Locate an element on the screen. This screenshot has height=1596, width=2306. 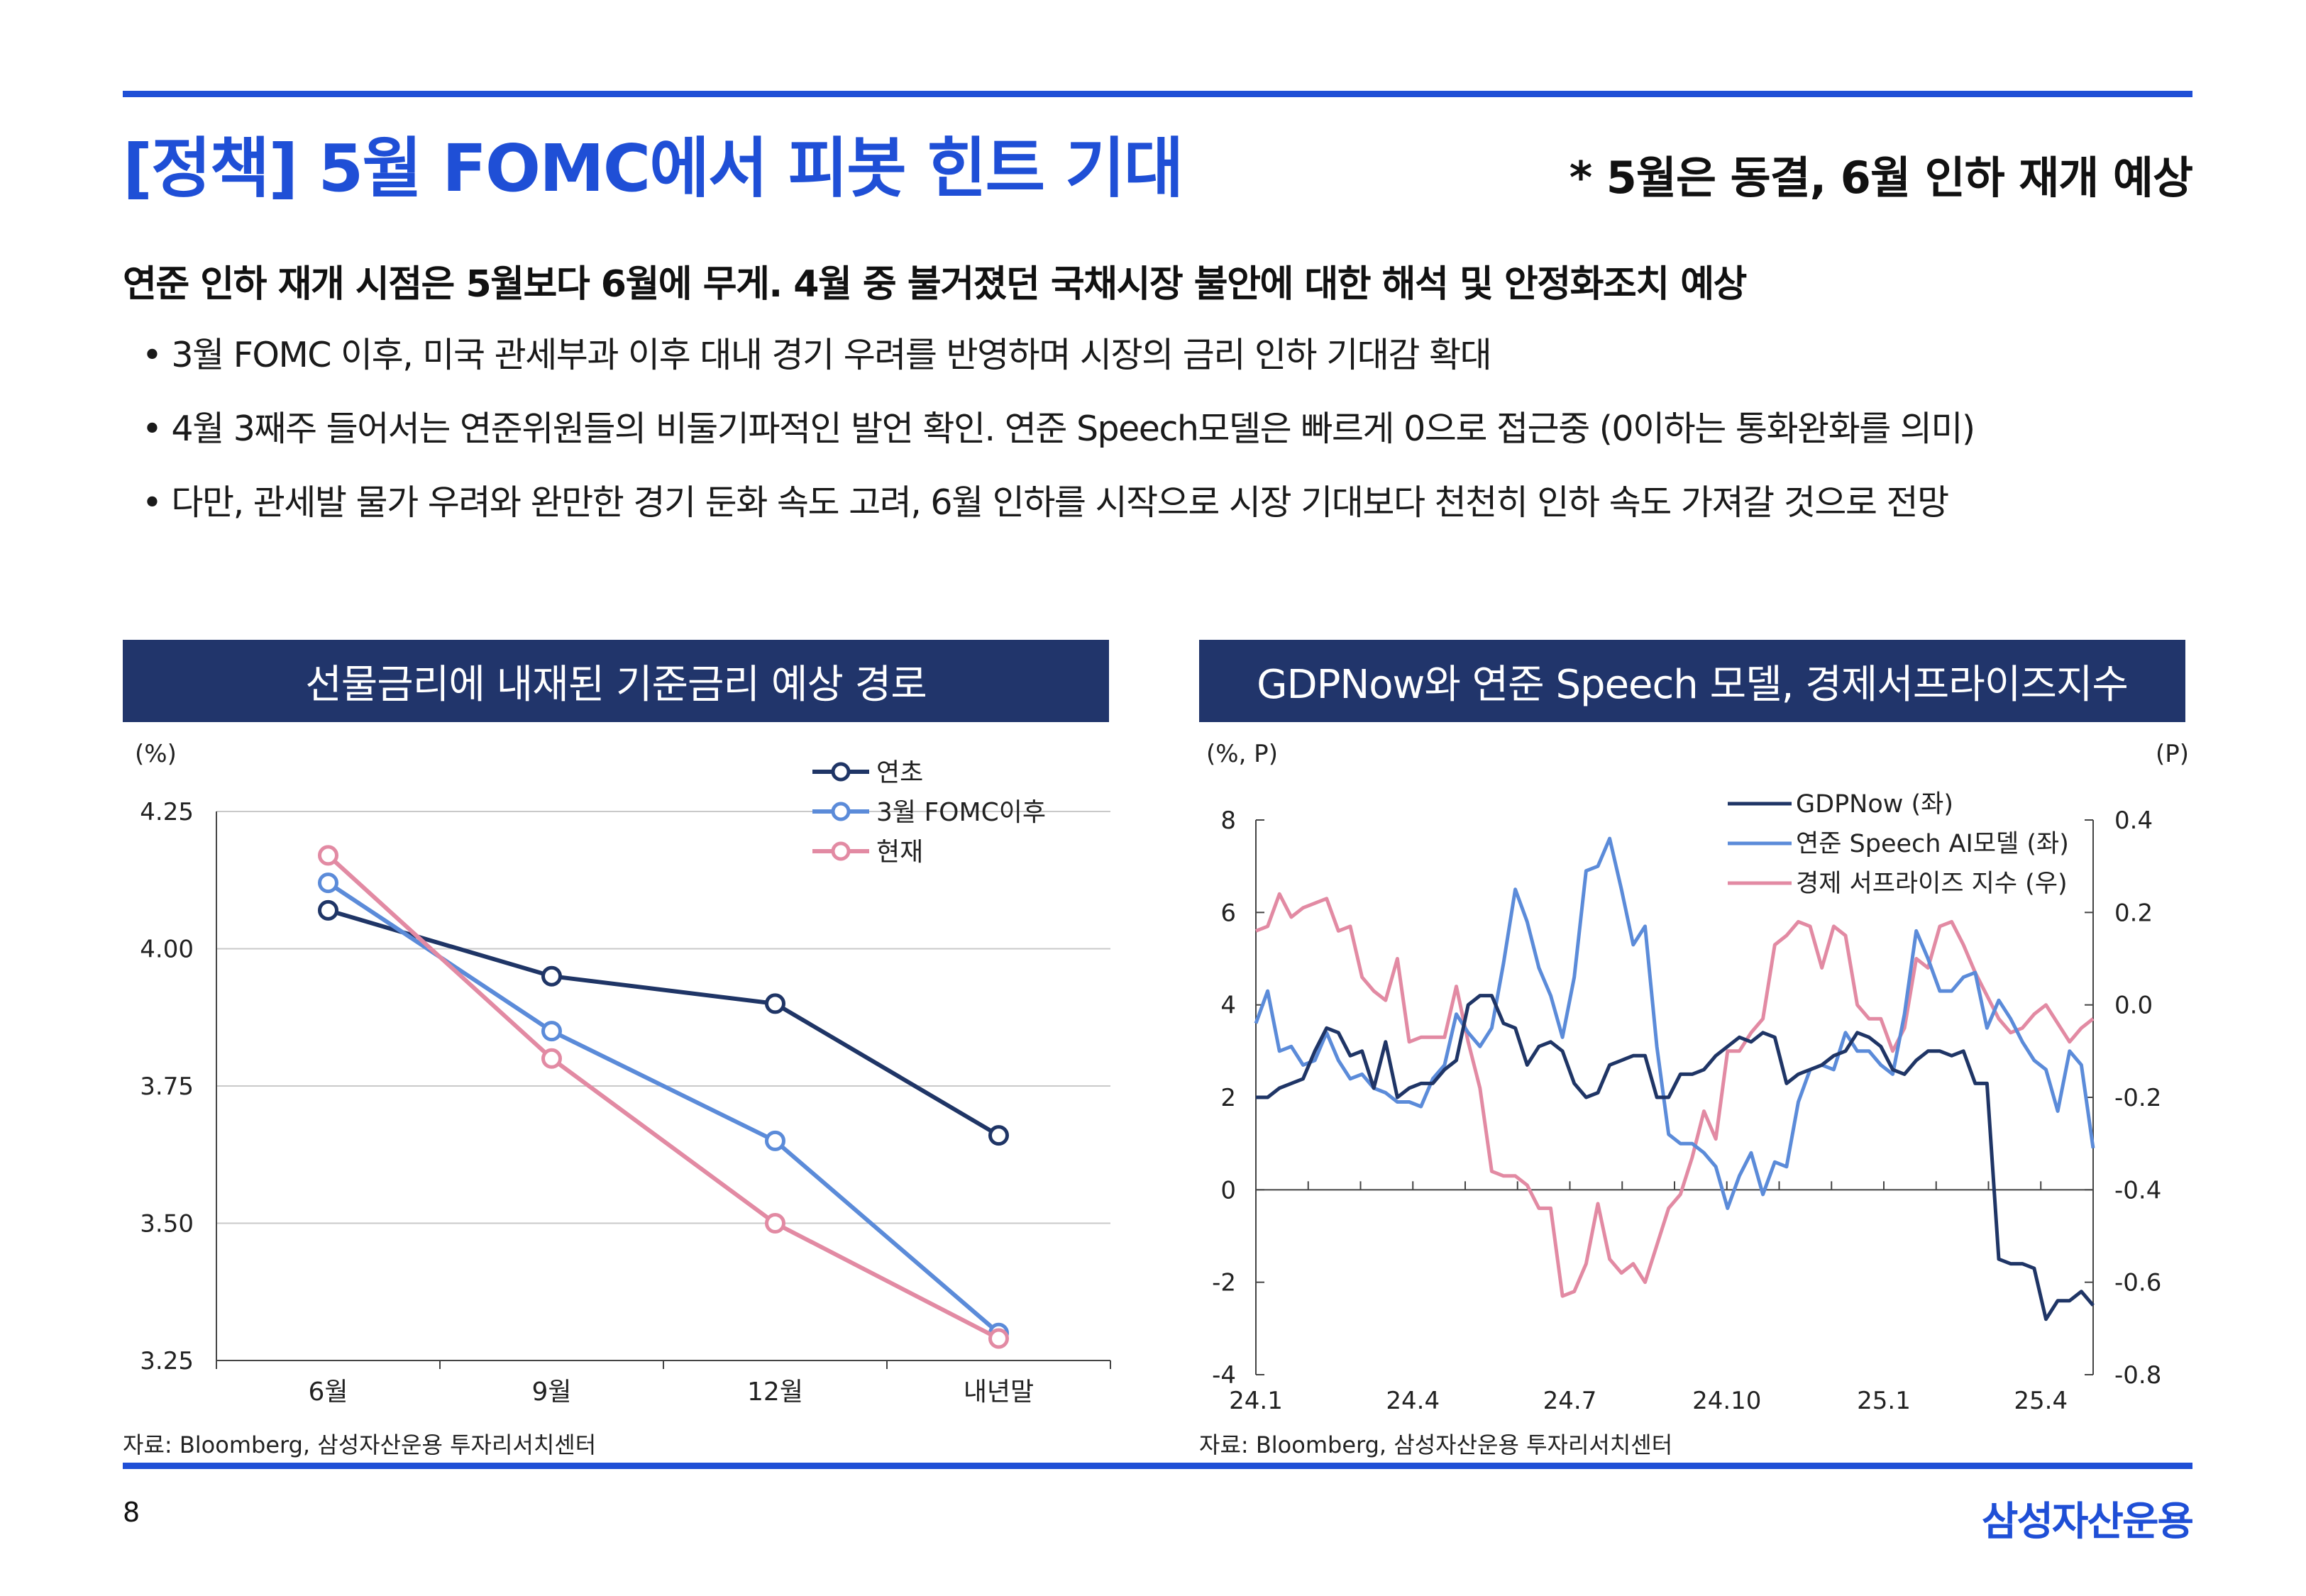
y-tick-label-right: -0.4 is located at coordinates (2137, 1190).